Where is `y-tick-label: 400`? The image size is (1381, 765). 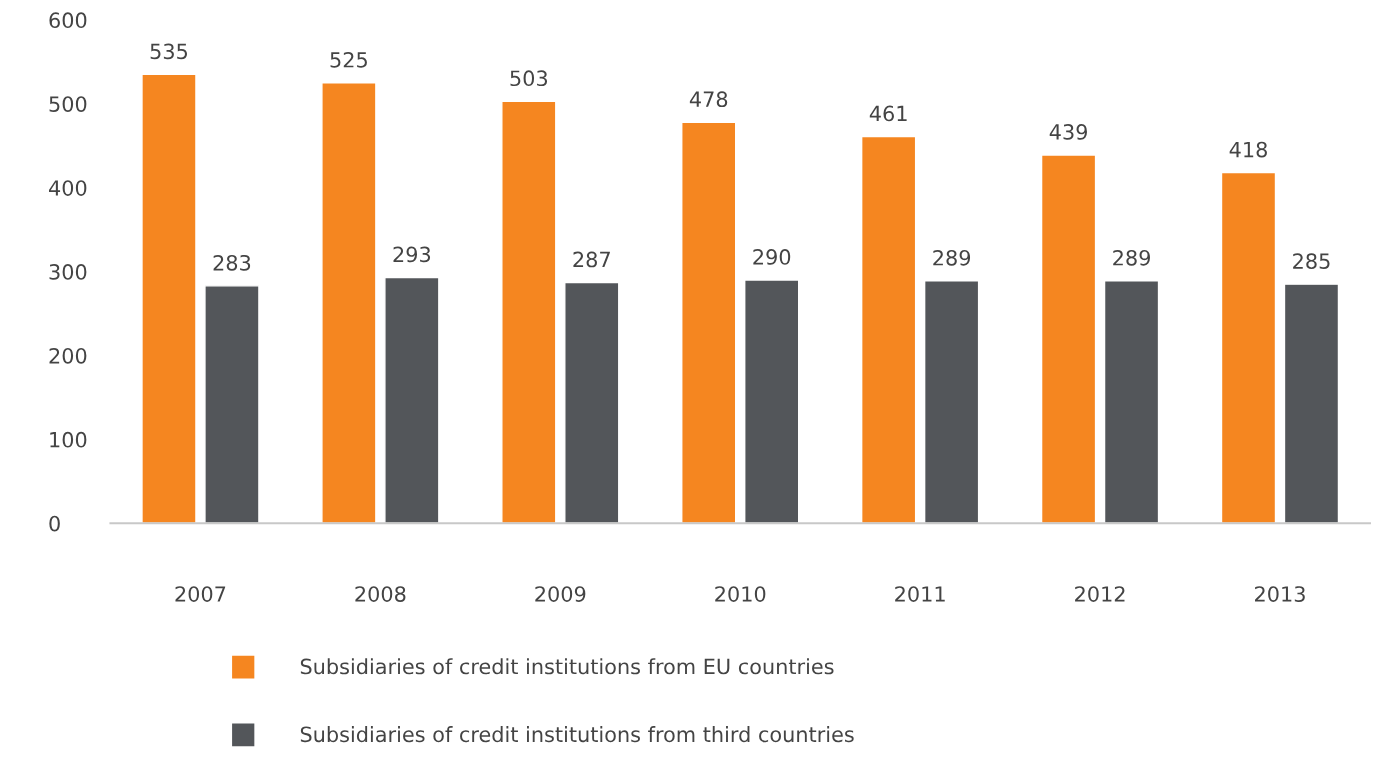
y-tick-label: 400 is located at coordinates (68, 188).